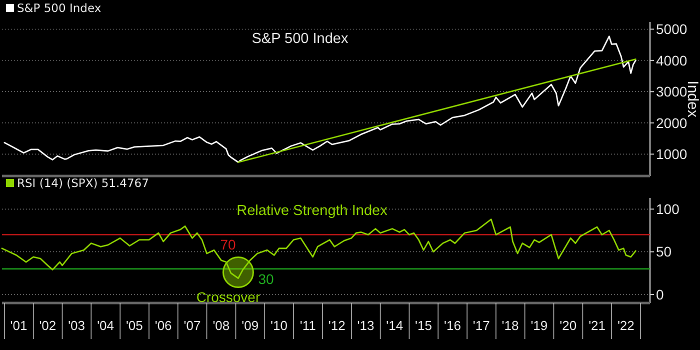 The width and height of the screenshot is (700, 350). I want to click on x-tick-label: '18, so click(510, 325).